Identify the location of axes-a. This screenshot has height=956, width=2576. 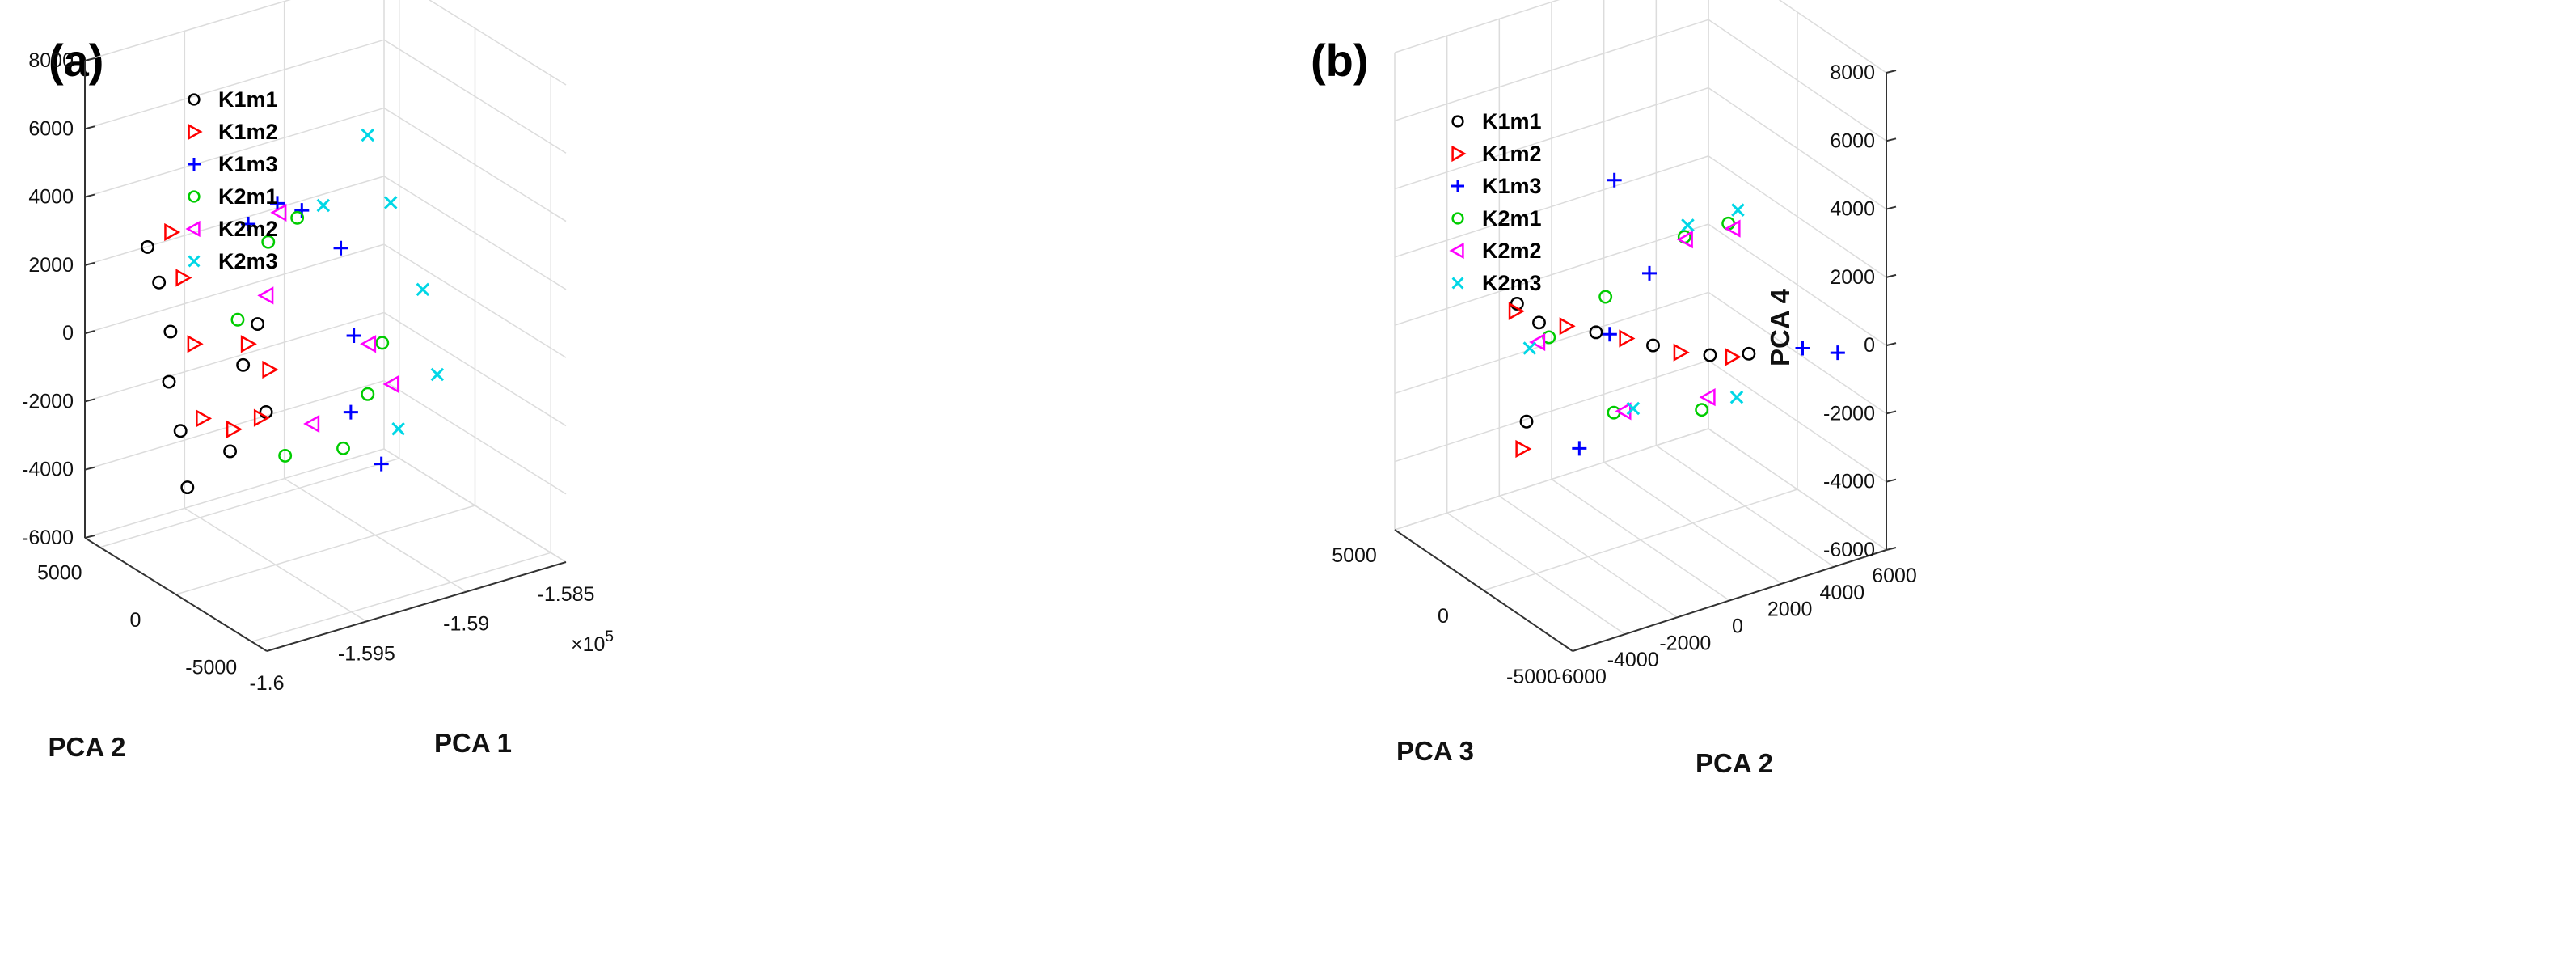
(325, 354).